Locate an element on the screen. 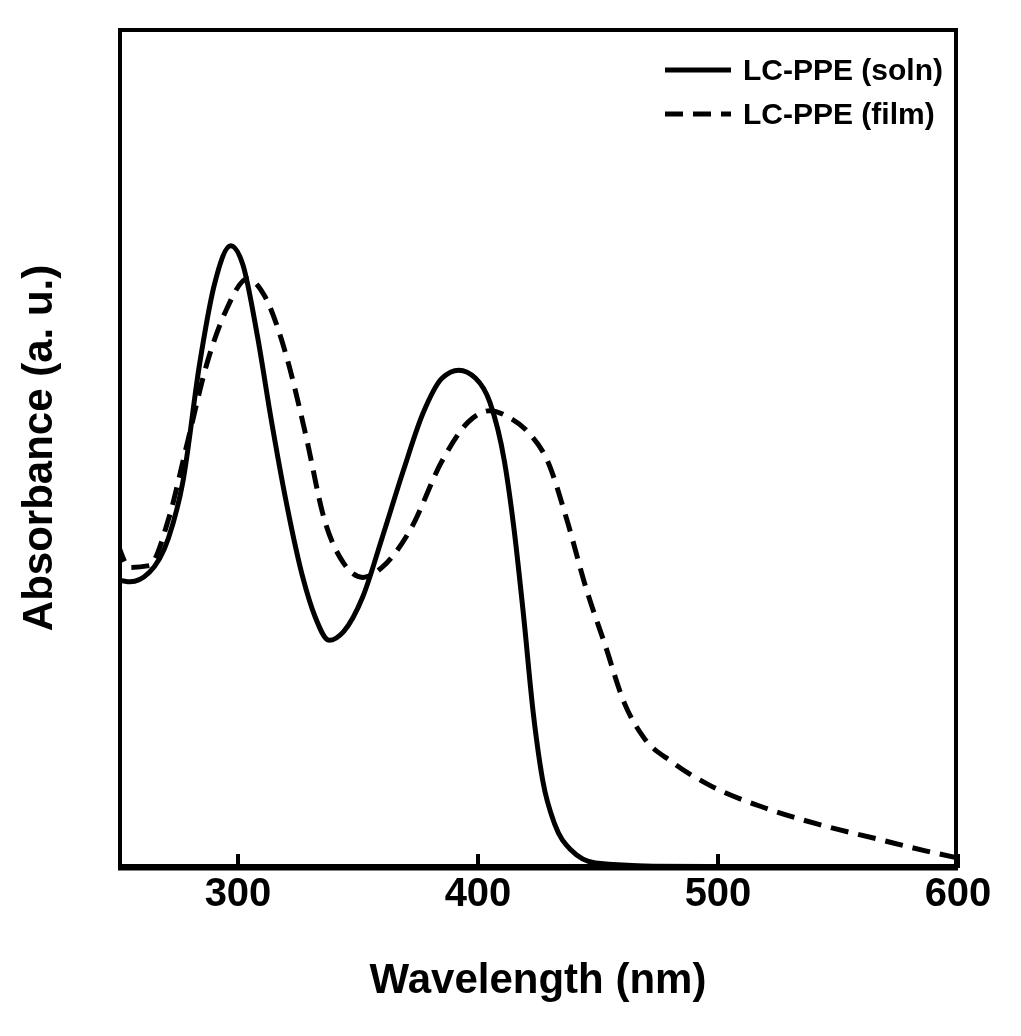 The width and height of the screenshot is (1021, 1036). x-tick-label: 400 is located at coordinates (478, 892).